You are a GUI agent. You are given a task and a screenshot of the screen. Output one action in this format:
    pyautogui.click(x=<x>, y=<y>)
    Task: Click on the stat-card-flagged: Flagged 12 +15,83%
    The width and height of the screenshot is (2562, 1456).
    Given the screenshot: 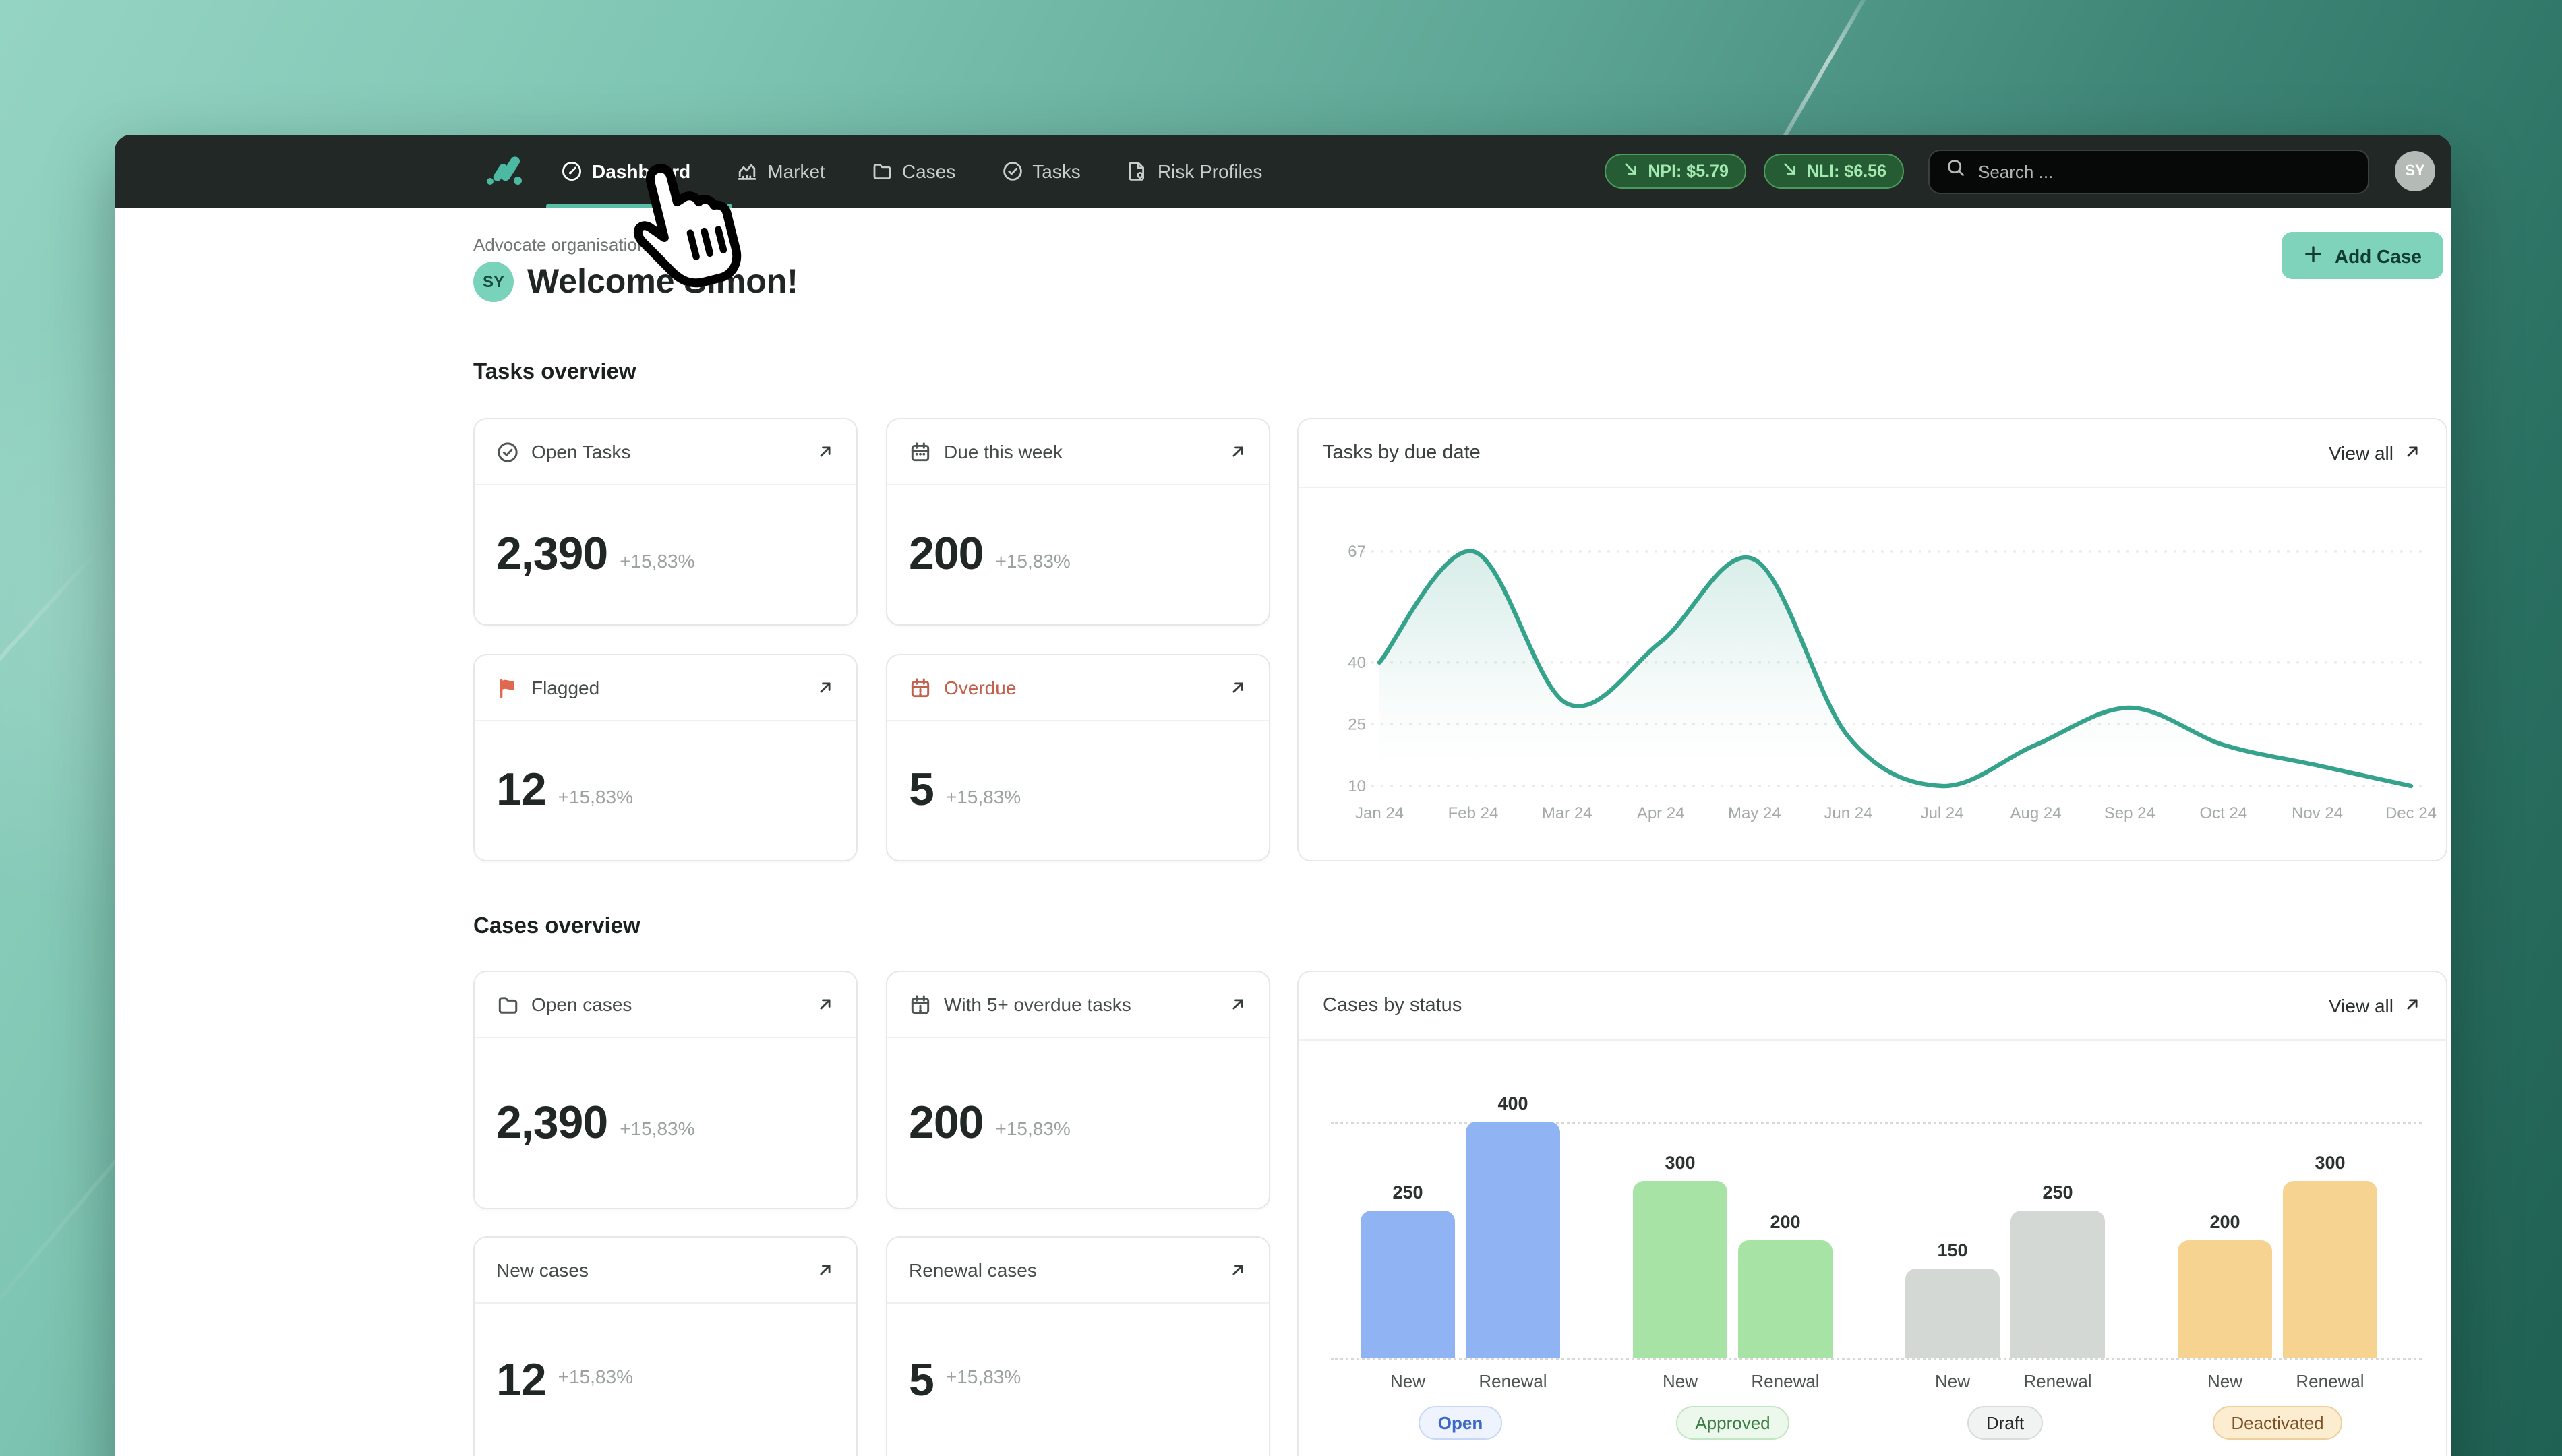 What is the action you would take?
    pyautogui.click(x=665, y=757)
    